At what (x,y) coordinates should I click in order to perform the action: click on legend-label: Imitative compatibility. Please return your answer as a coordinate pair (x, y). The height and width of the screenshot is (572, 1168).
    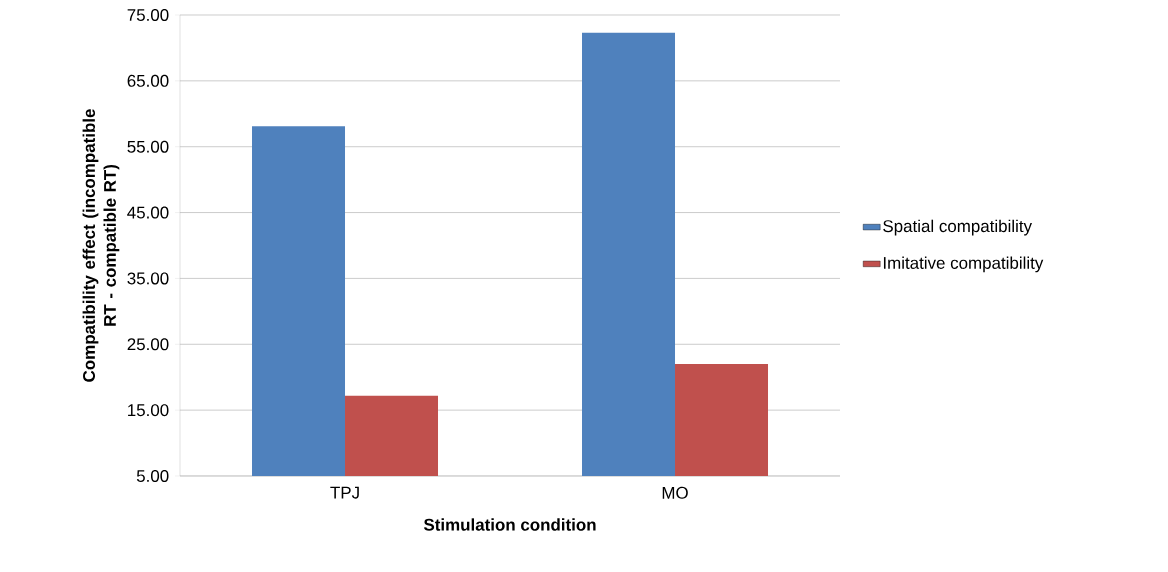
    Looking at the image, I should click on (963, 264).